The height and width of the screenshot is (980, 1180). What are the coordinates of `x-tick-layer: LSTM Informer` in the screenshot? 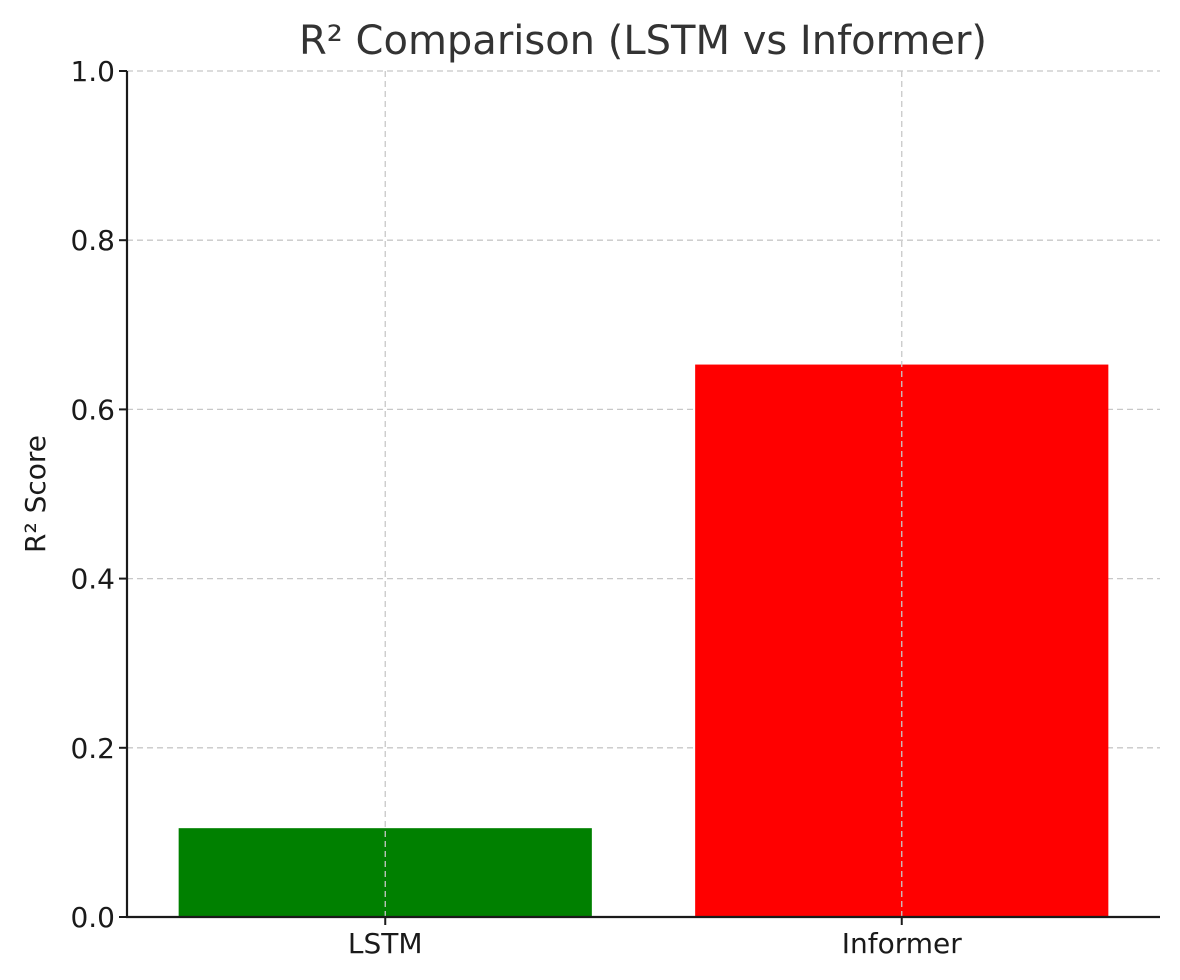 It's located at (655, 938).